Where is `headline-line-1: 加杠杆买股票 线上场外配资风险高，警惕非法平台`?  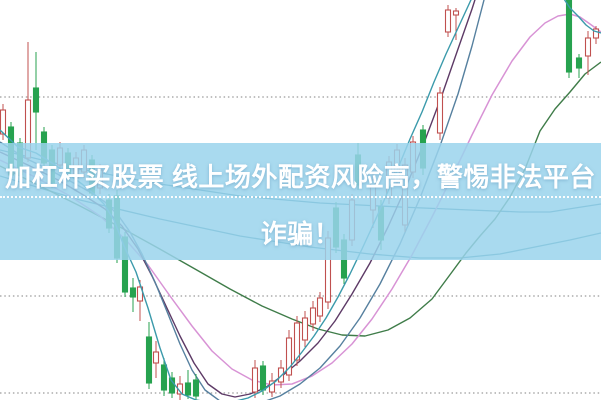
headline-line-1: 加杠杆买股票 线上场外配资风险高，警惕非法平台 is located at coordinates (300, 177).